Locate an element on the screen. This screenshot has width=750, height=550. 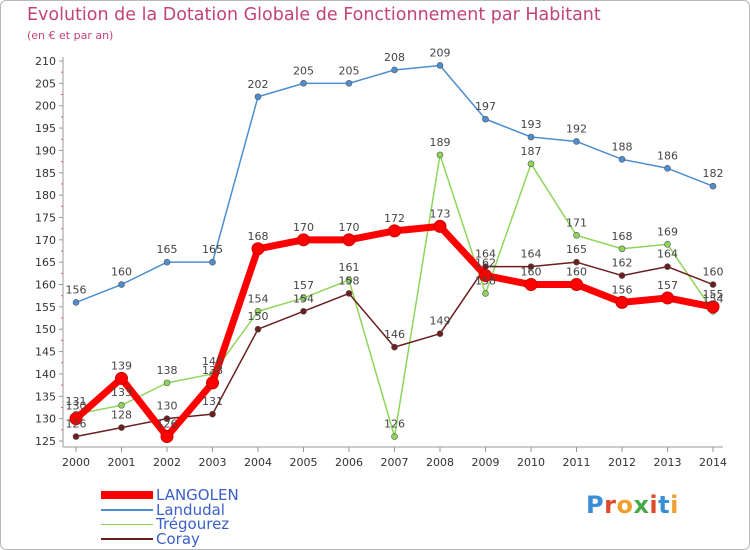
y-tick-label: 125 is located at coordinates (45, 441).